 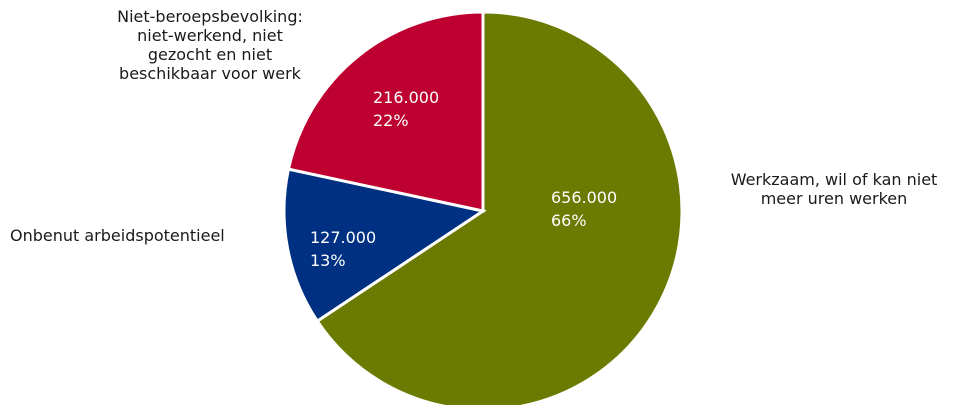 I want to click on slice-percent-label-2: 22%, so click(x=391, y=120).